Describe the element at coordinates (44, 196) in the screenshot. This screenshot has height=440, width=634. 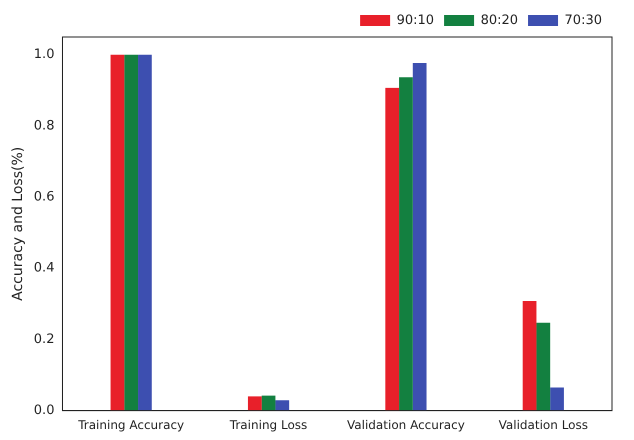
I see `y-tick-label: 0.6` at that location.